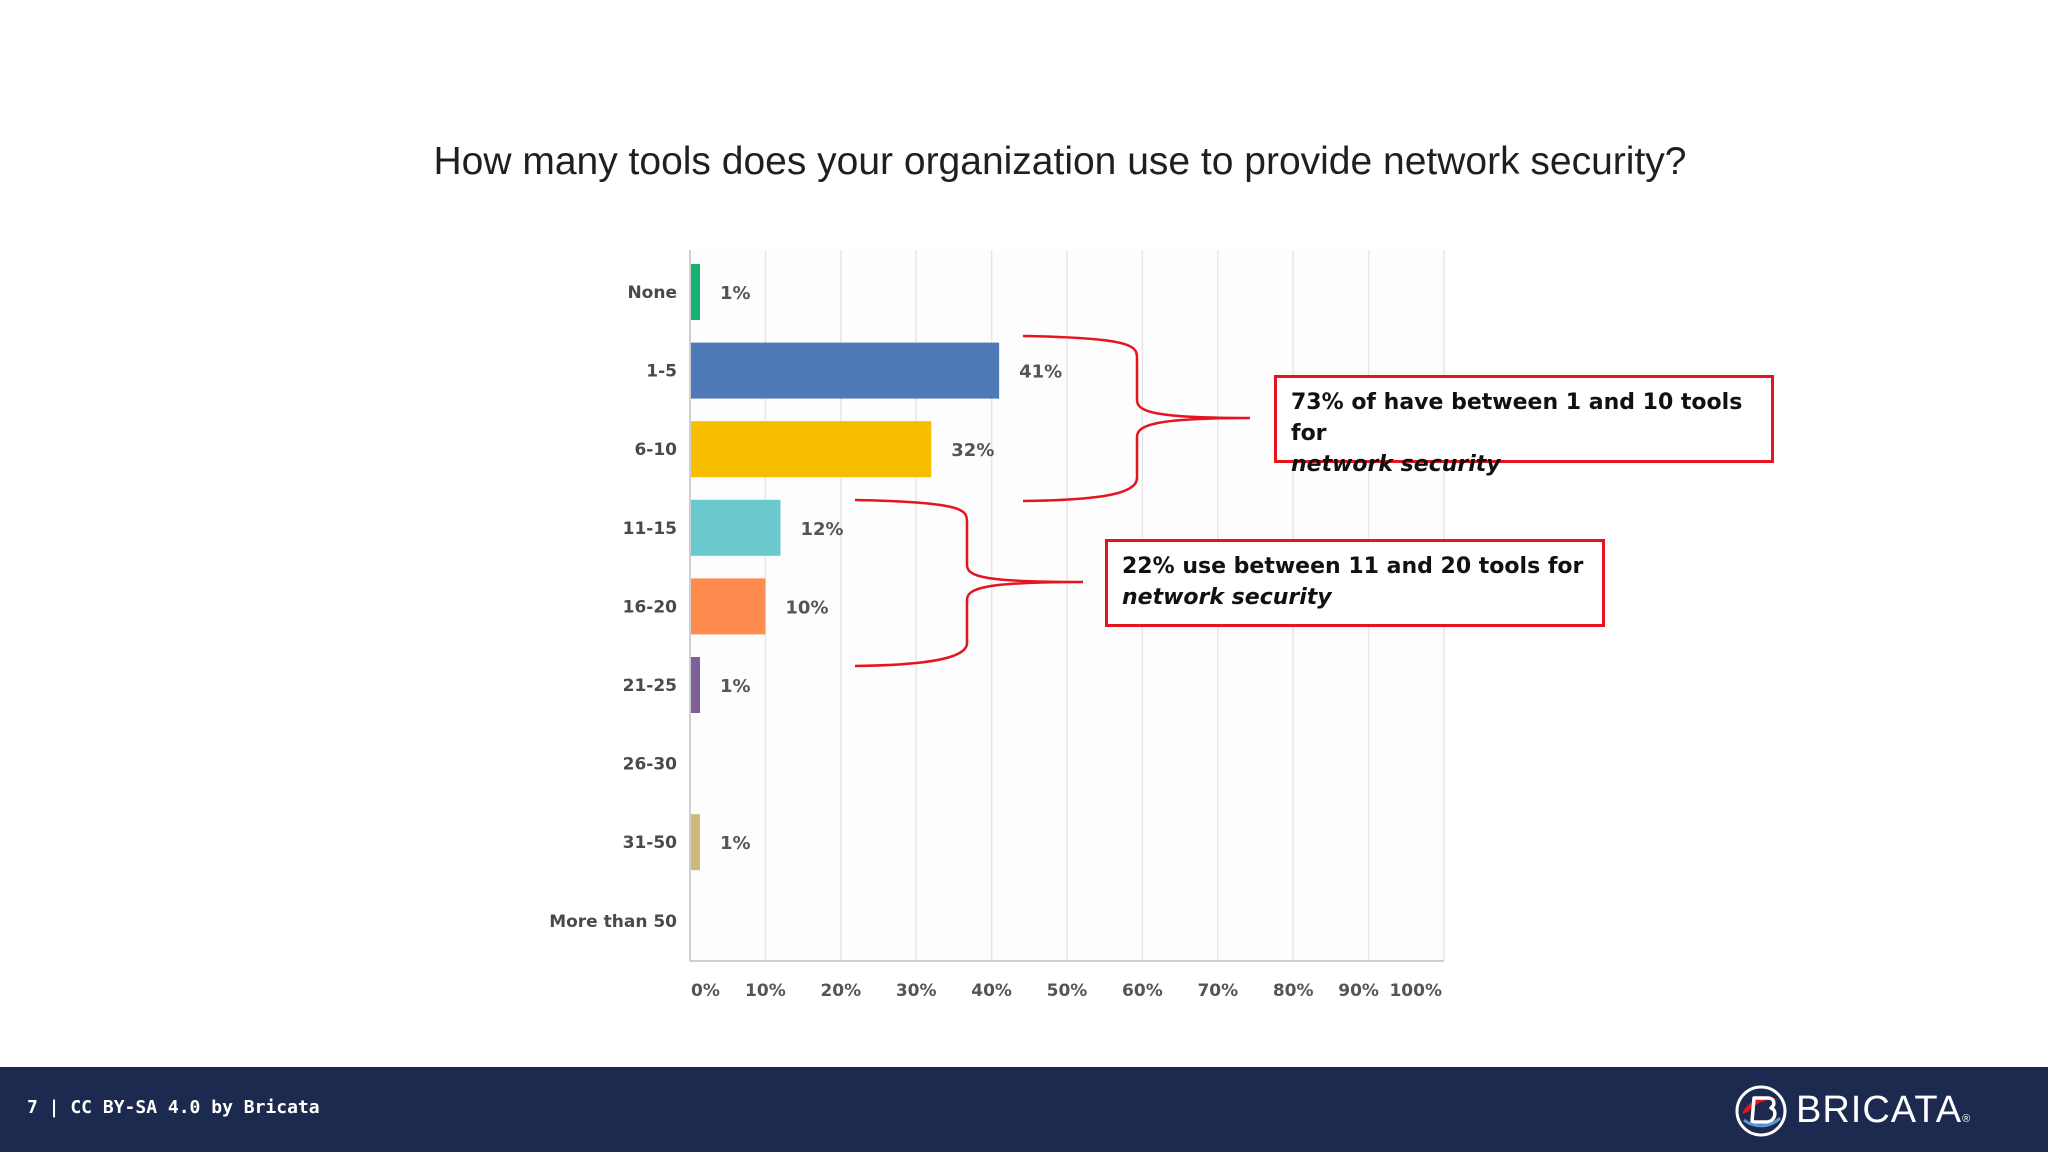 The width and height of the screenshot is (2048, 1152). I want to click on callout-2-emphasis: network security, so click(1227, 597).